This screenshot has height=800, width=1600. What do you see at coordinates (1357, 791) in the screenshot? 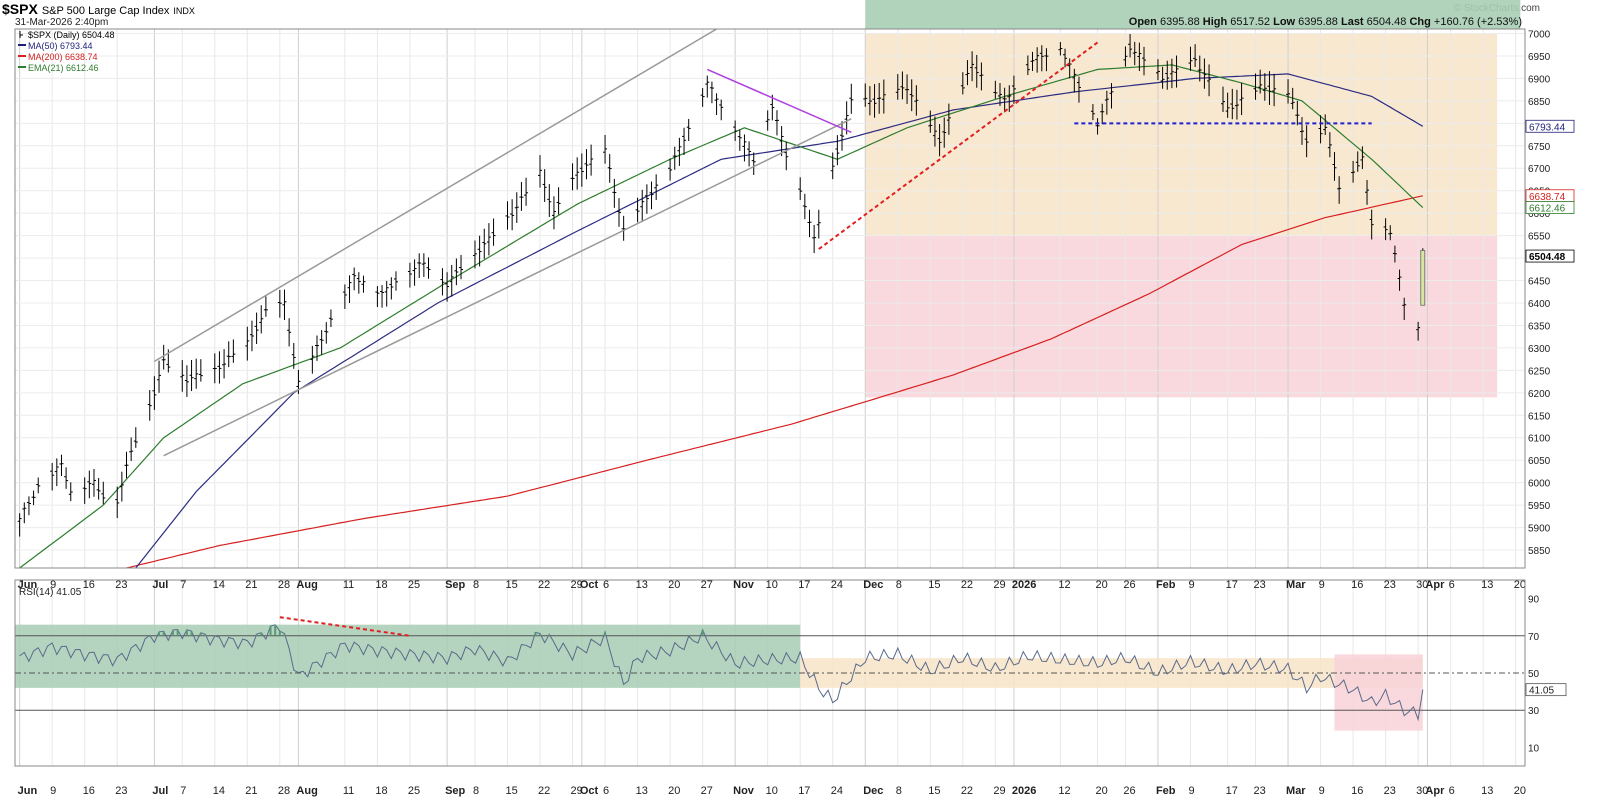
I see `x-tick-label-rsi: 16` at bounding box center [1357, 791].